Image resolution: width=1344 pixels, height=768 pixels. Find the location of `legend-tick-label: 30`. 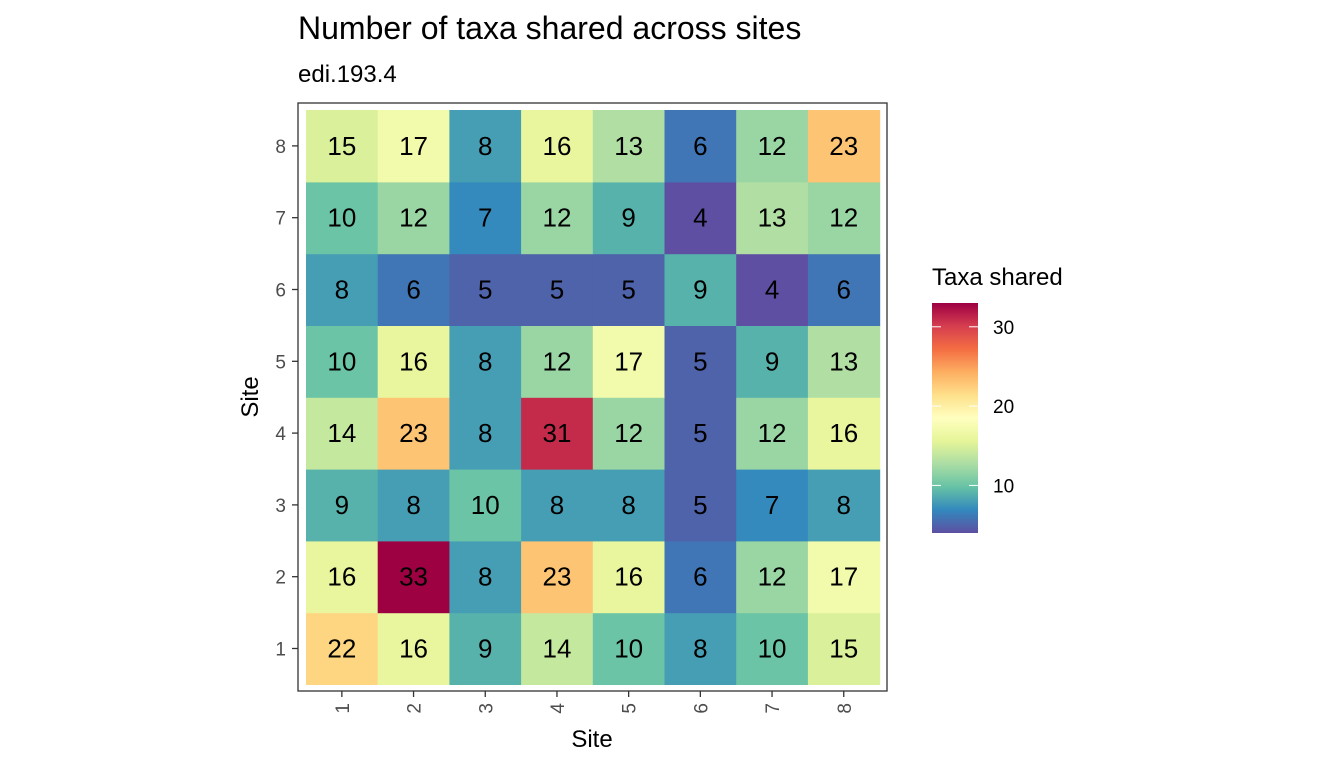

legend-tick-label: 30 is located at coordinates (1003, 328).